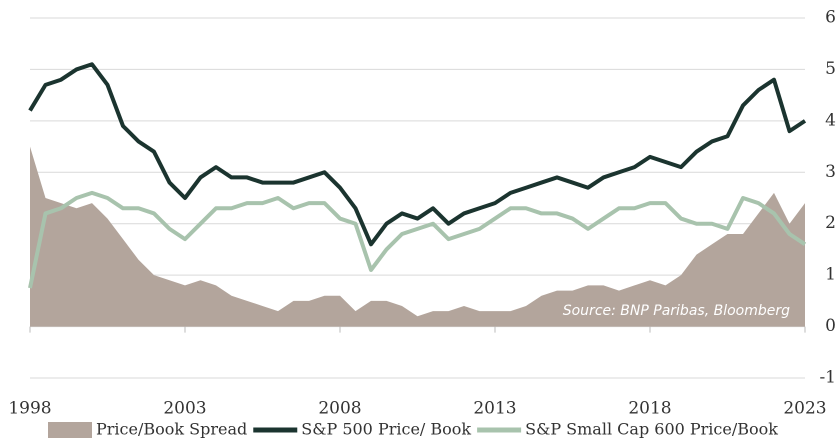  I want to click on legend-swatch, so click(70, 430).